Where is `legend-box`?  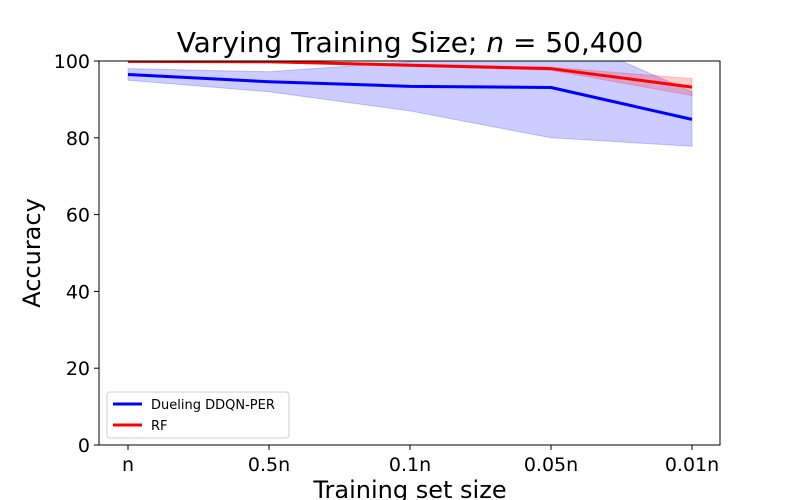 legend-box is located at coordinates (198, 415).